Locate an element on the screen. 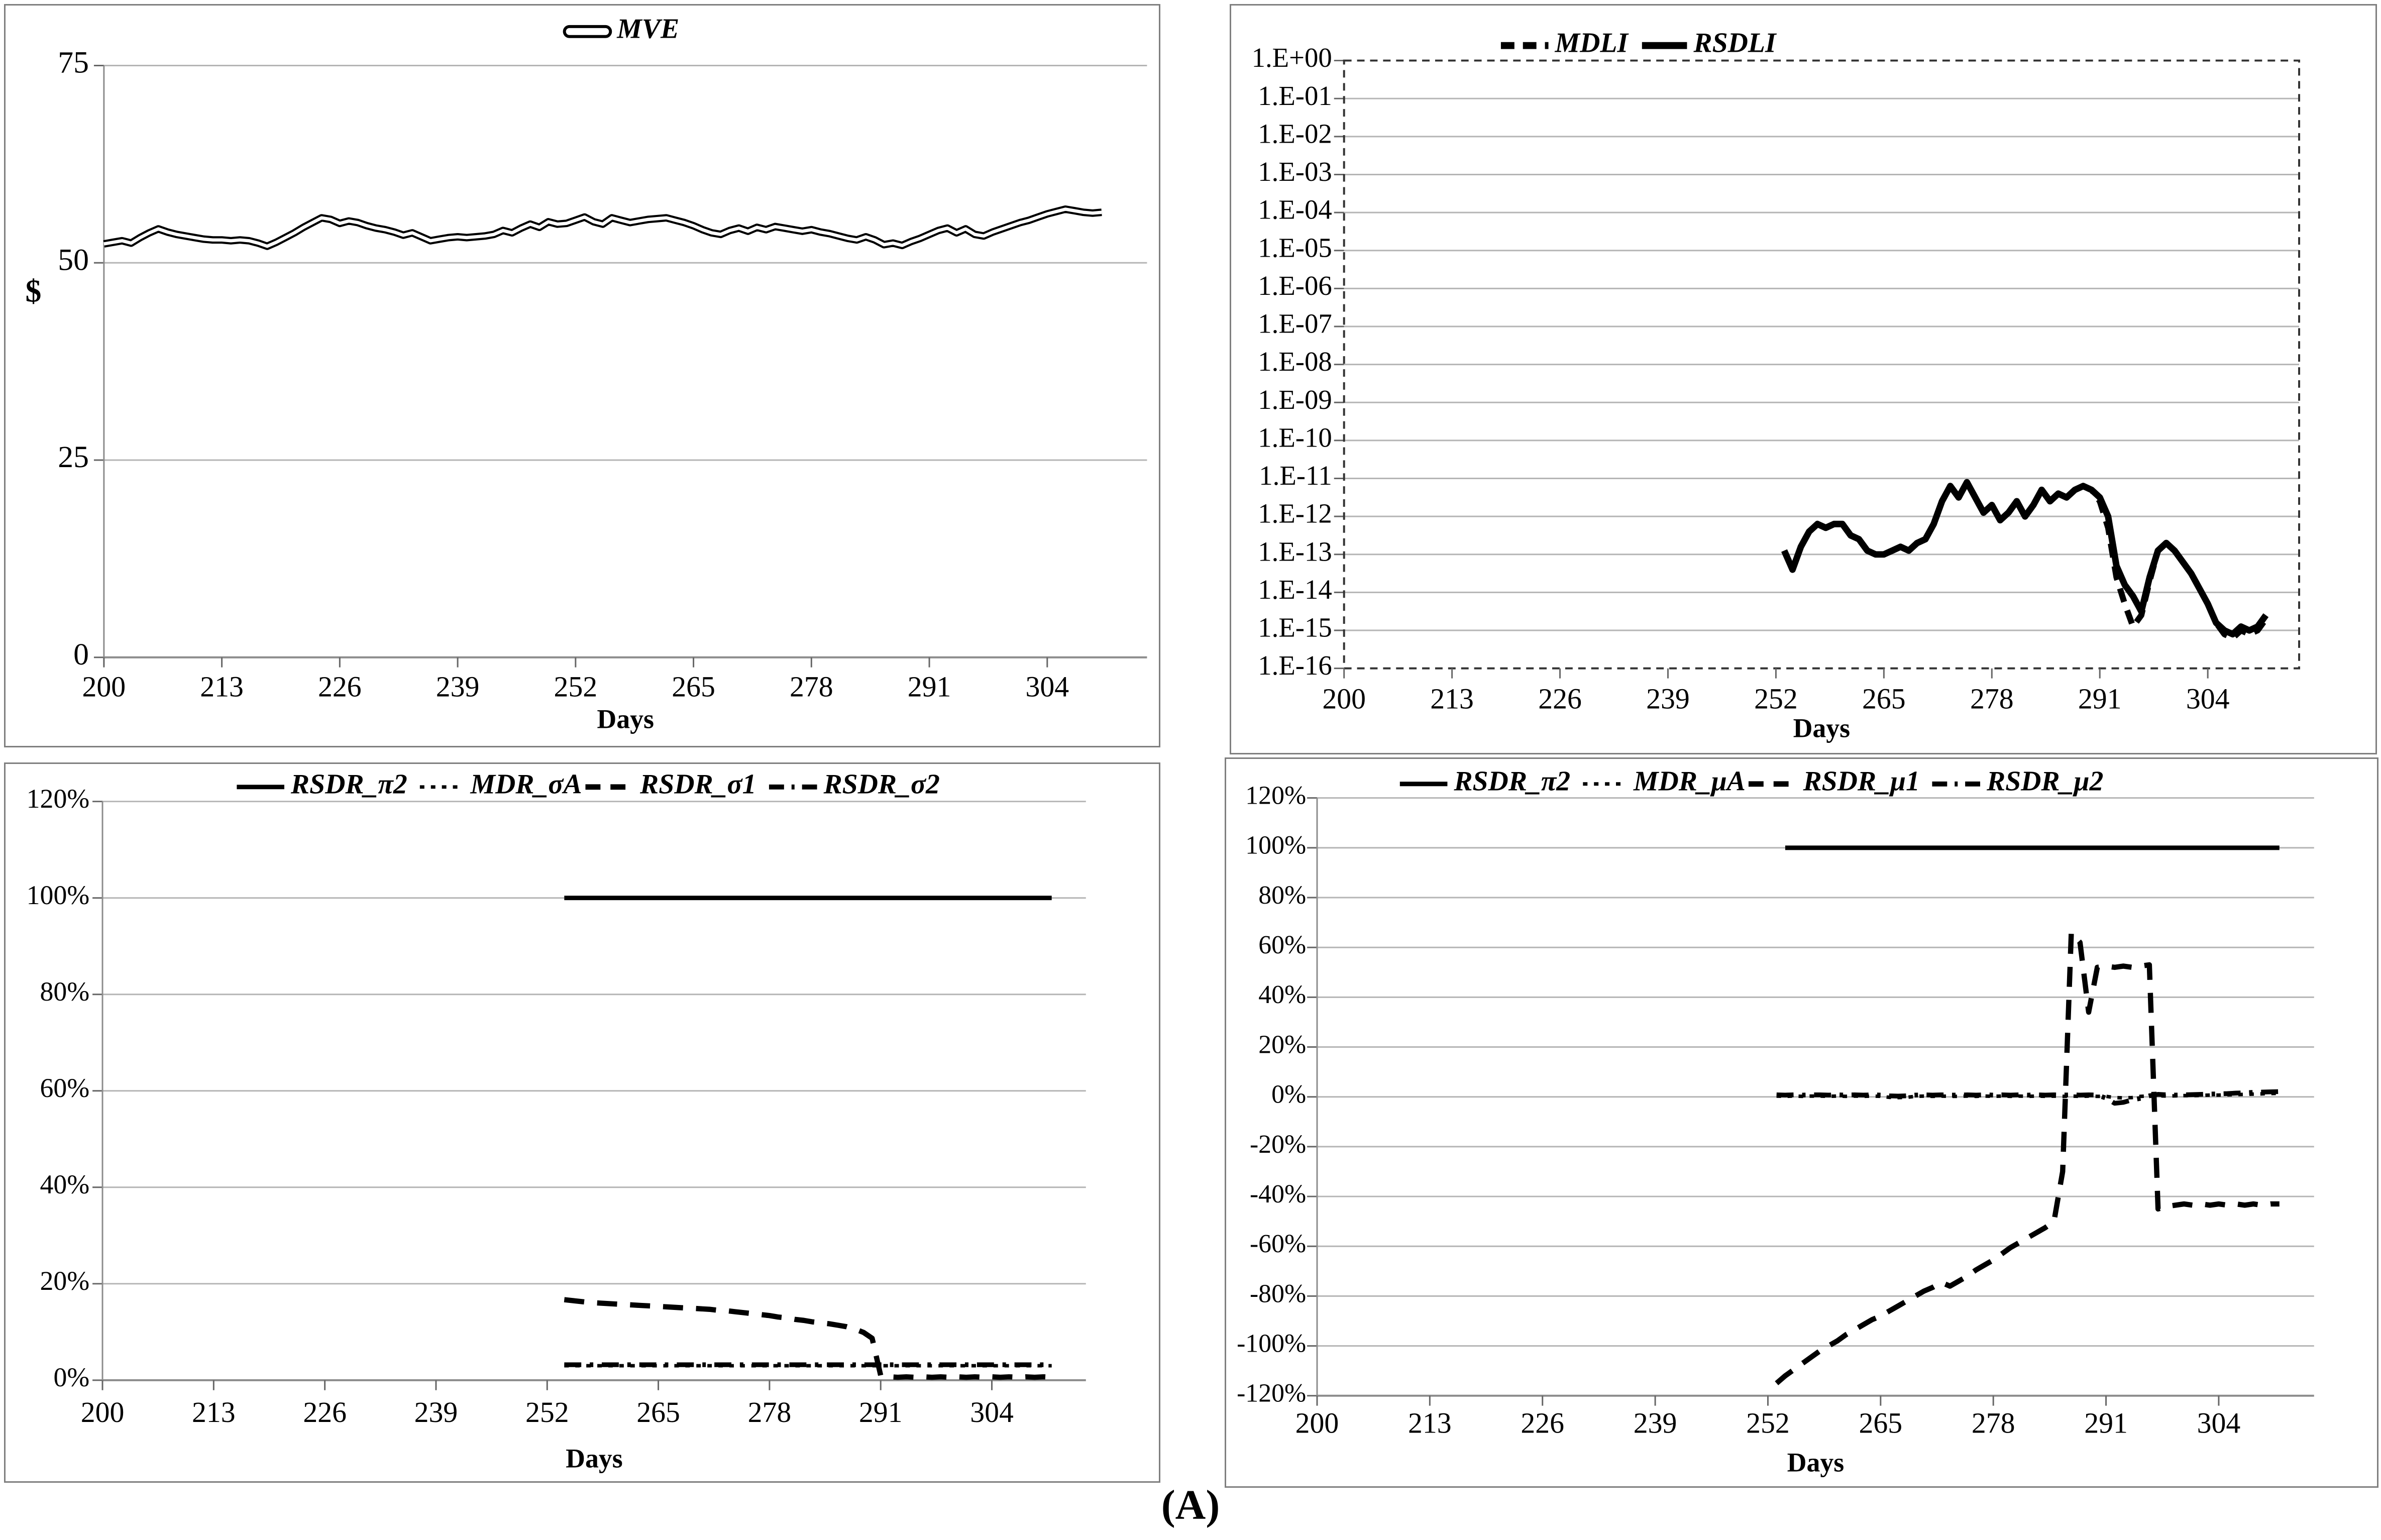 The width and height of the screenshot is (2381, 1540). y-tick-label: 80% is located at coordinates (1282, 895).